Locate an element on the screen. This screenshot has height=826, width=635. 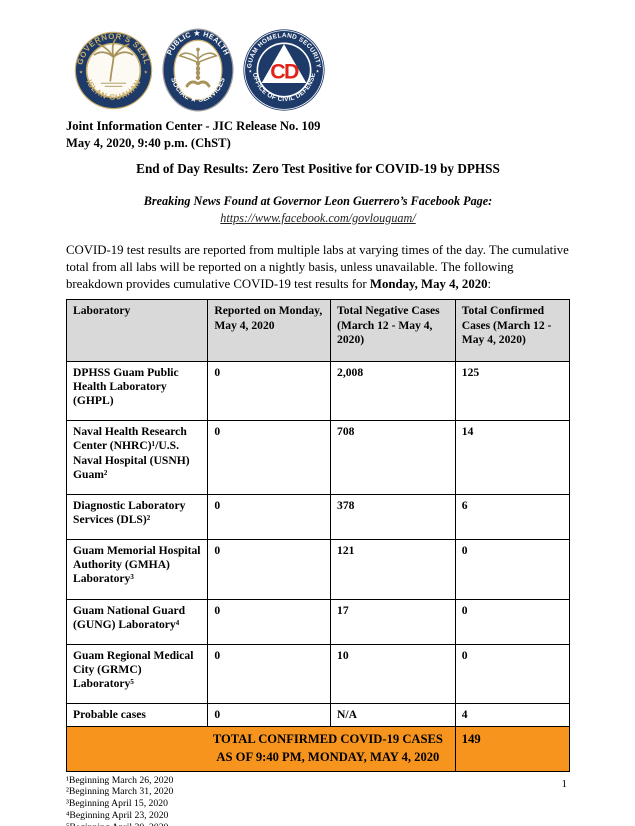
table-row: Probable cases 0 N/A 4 is located at coordinates (318, 715).